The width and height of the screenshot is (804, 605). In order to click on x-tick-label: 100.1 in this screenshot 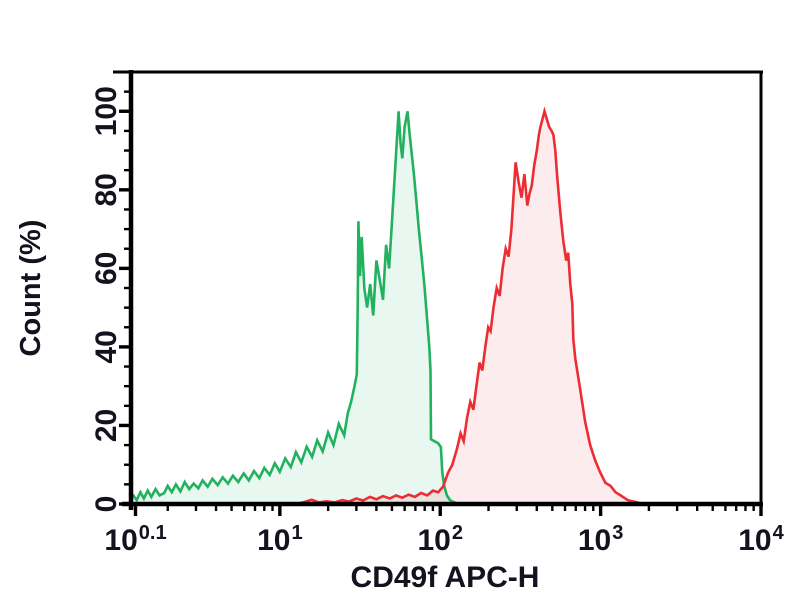, I will do `click(135, 539)`.